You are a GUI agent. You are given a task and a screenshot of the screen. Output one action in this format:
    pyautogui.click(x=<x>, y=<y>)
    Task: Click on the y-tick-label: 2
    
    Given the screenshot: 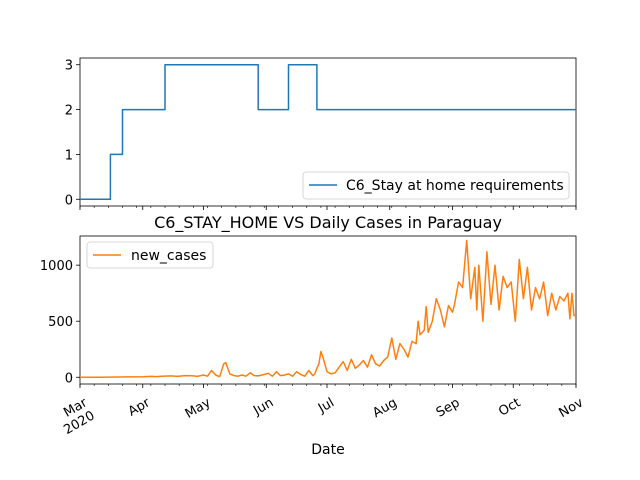 What is the action you would take?
    pyautogui.click(x=69, y=111)
    